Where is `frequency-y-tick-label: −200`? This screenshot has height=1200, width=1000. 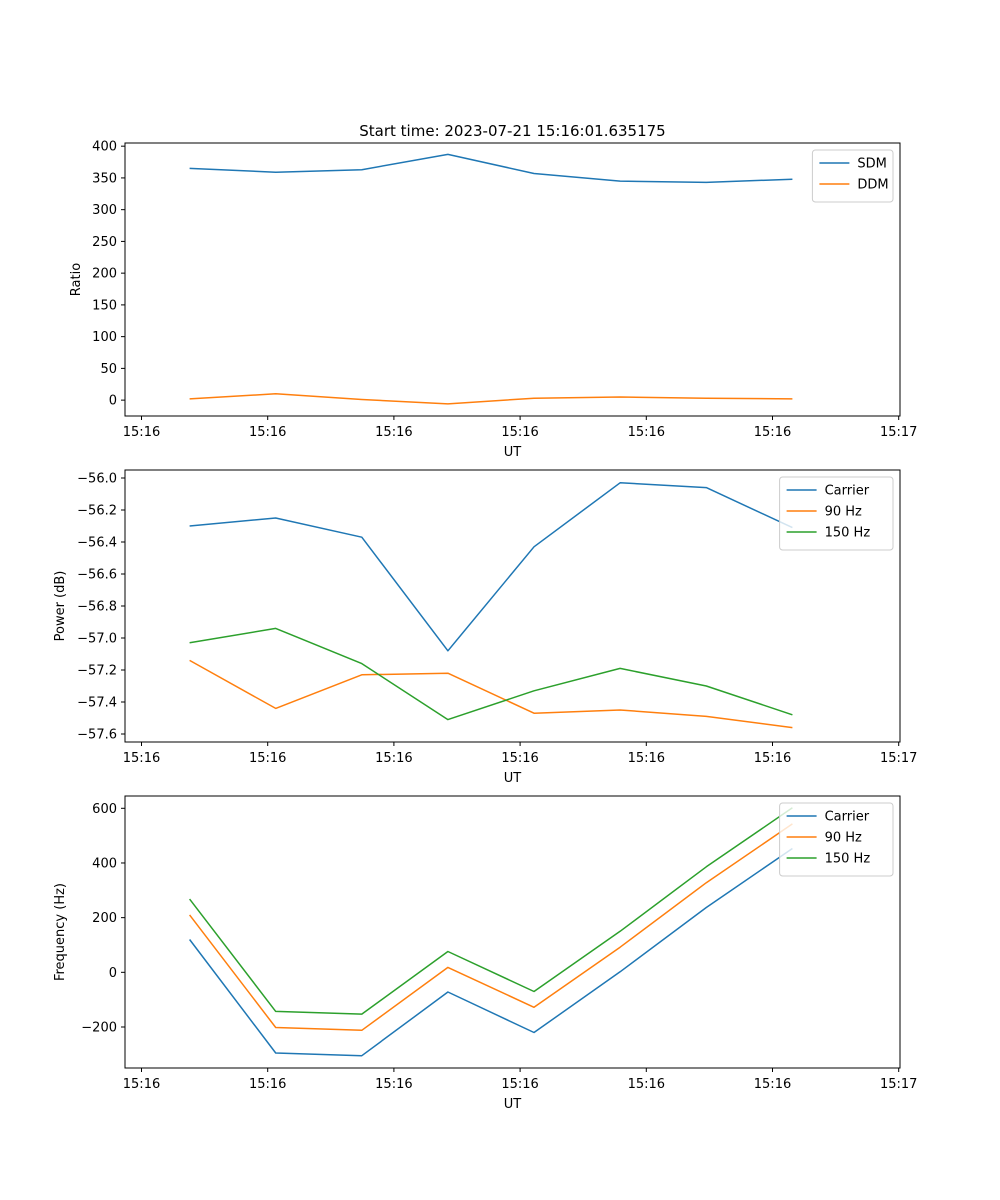
frequency-y-tick-label: −200 is located at coordinates (99, 1027).